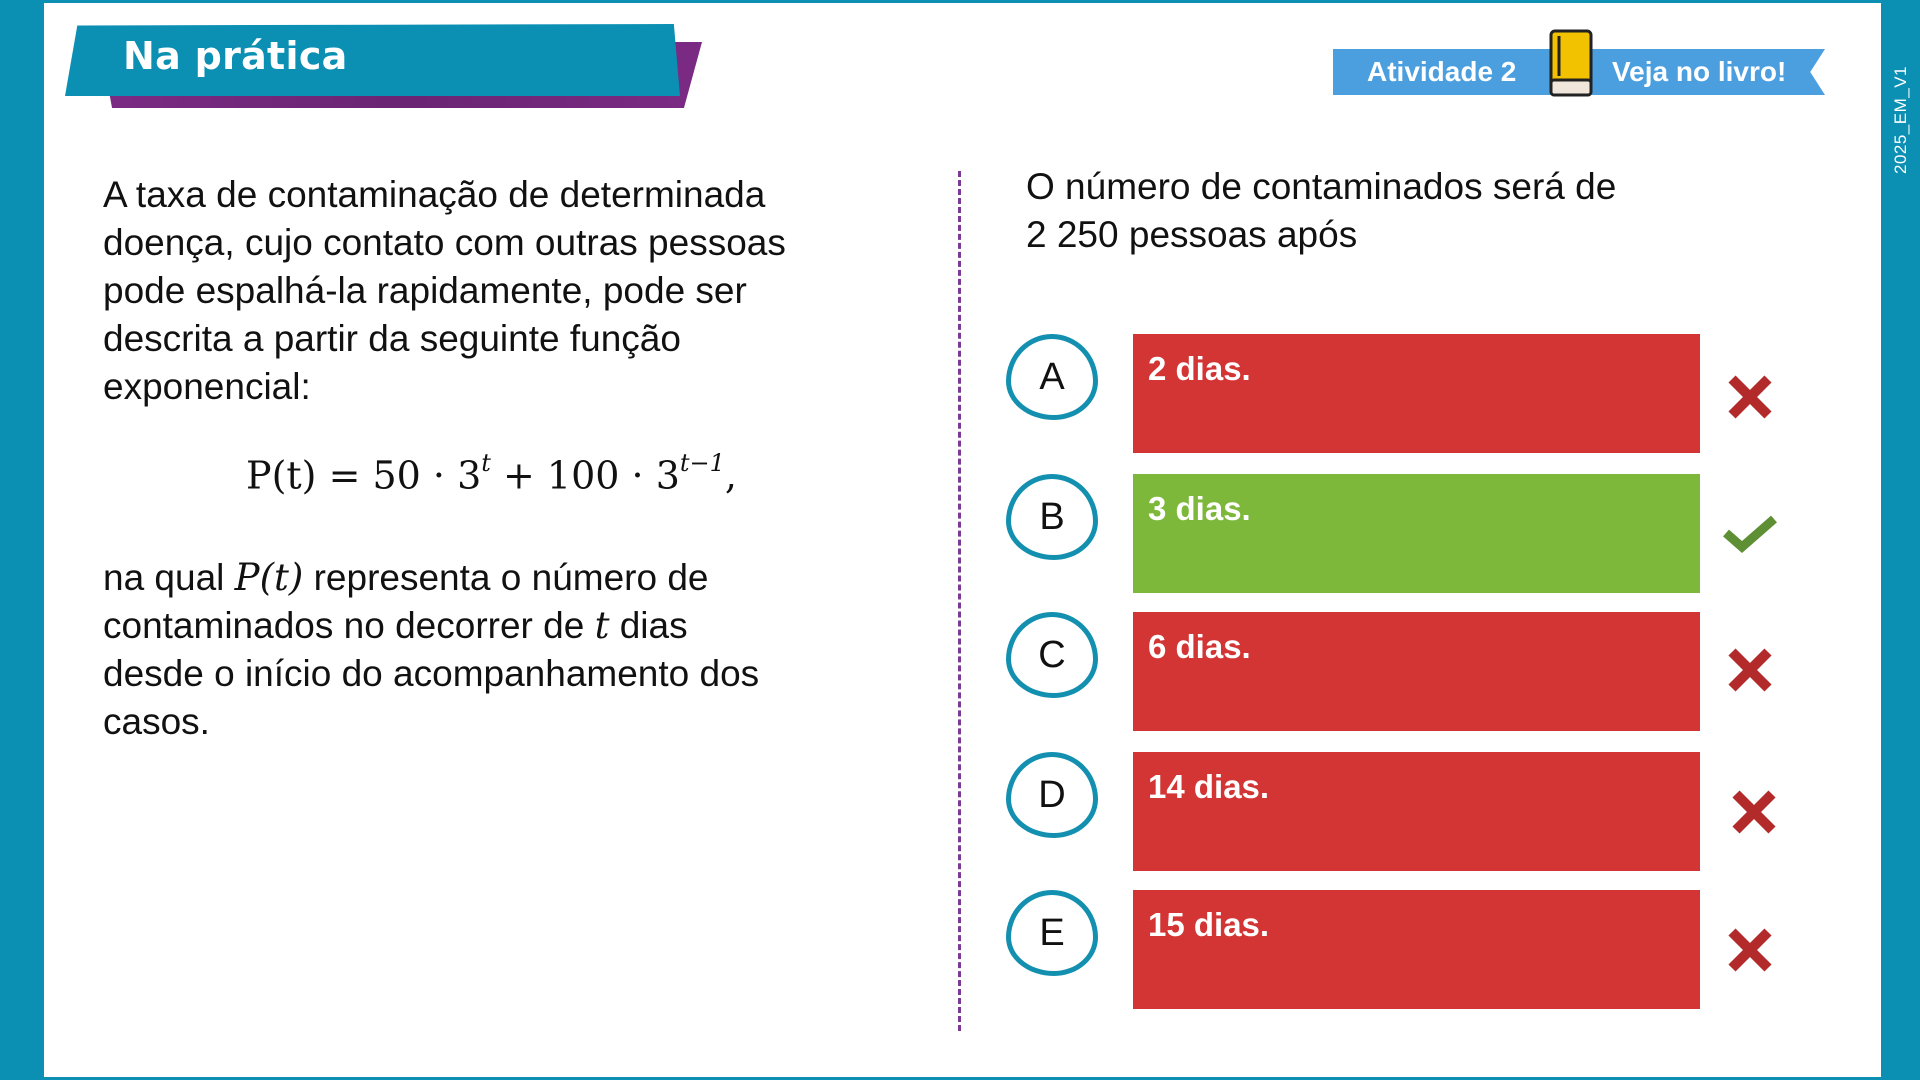 This screenshot has width=1920, height=1080. I want to click on formula-part: P(t) = 50 · 3, so click(364, 475).